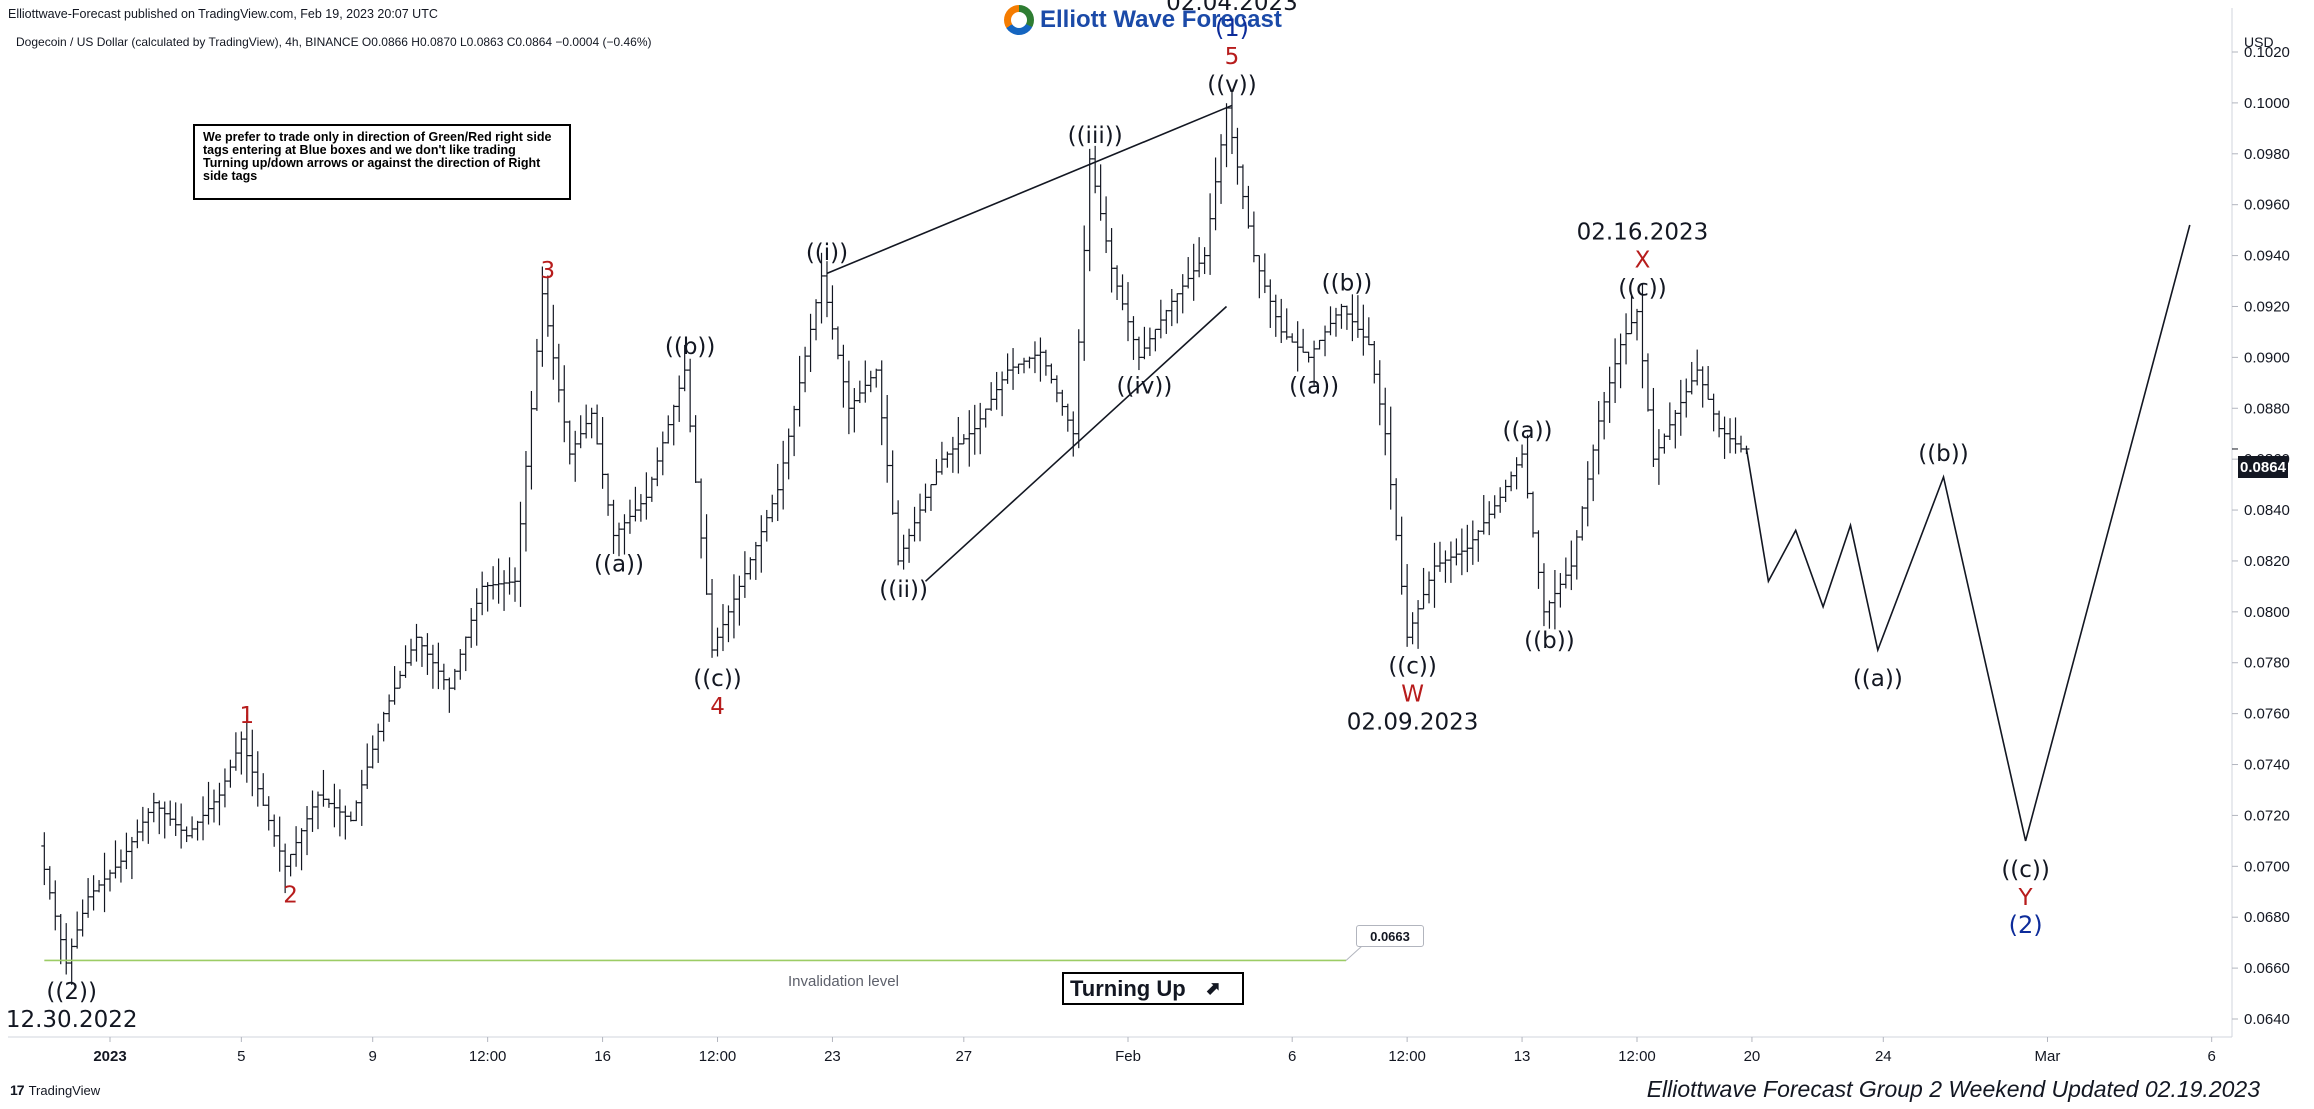 The image size is (2314, 1109). What do you see at coordinates (1161, 19) in the screenshot?
I see `brand-name: Elliott Wave Forecast` at bounding box center [1161, 19].